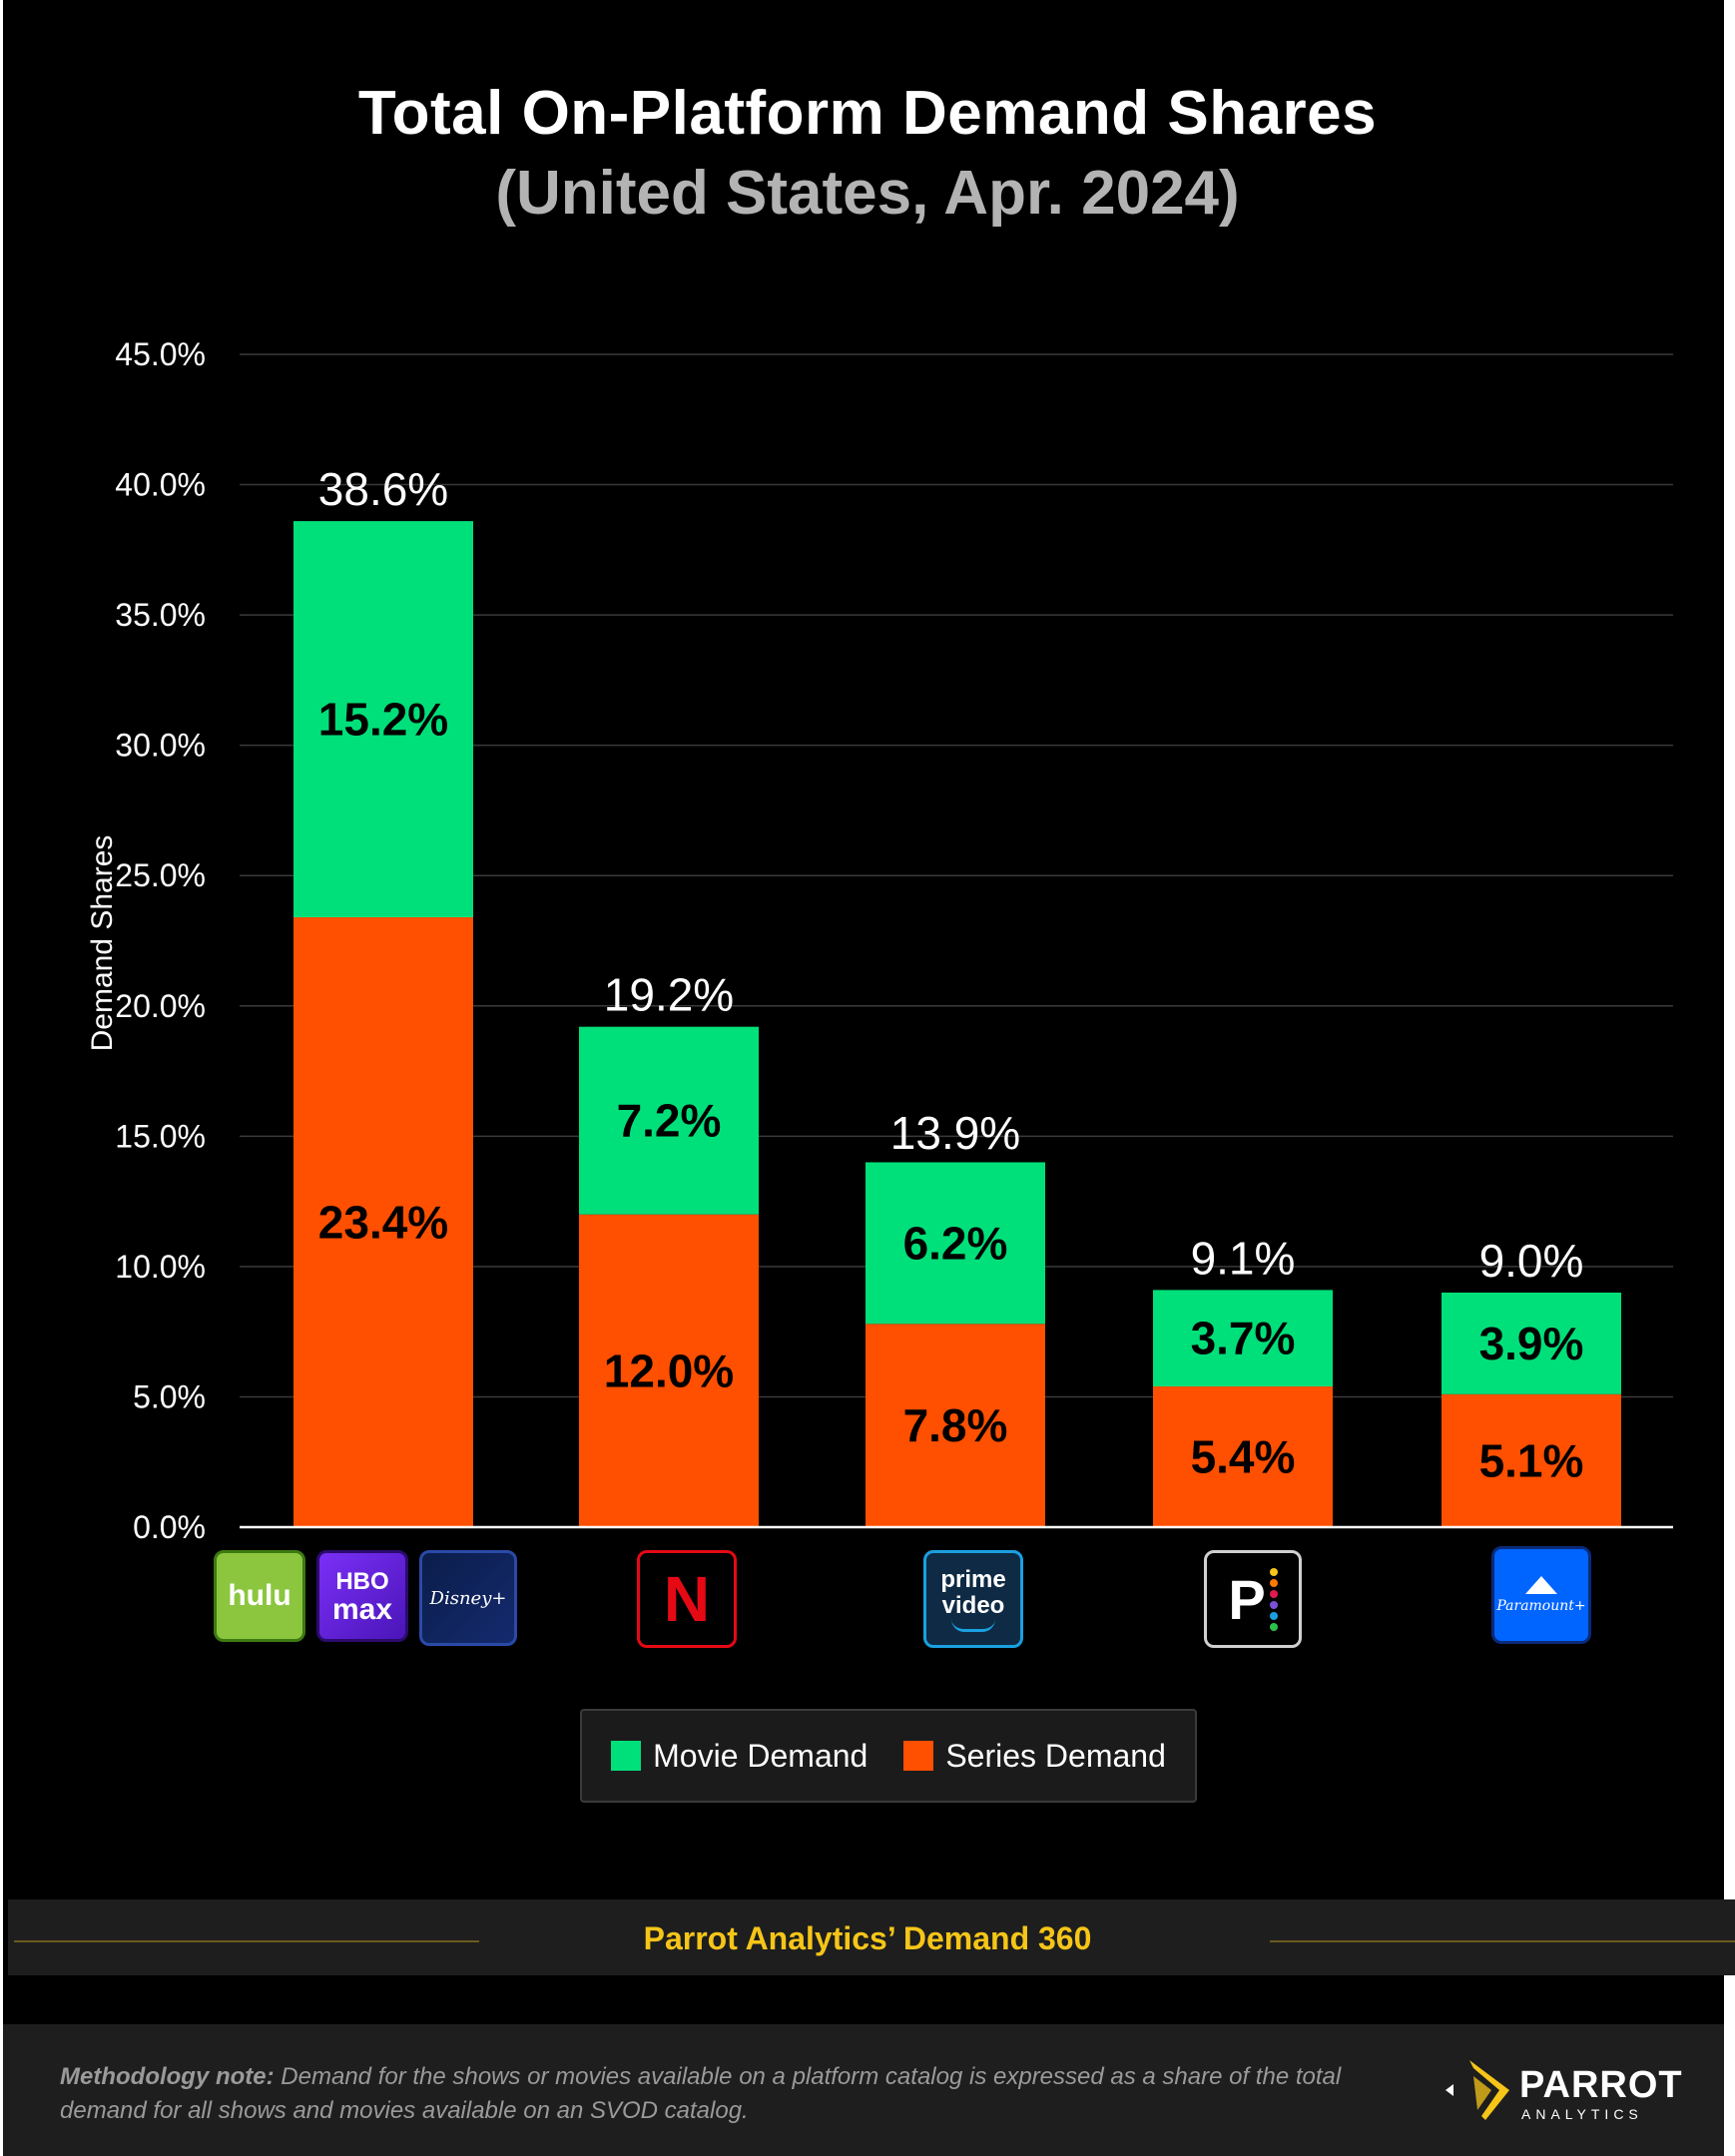 This screenshot has width=1735, height=2156. I want to click on total-value-label: 13.9%, so click(955, 1133).